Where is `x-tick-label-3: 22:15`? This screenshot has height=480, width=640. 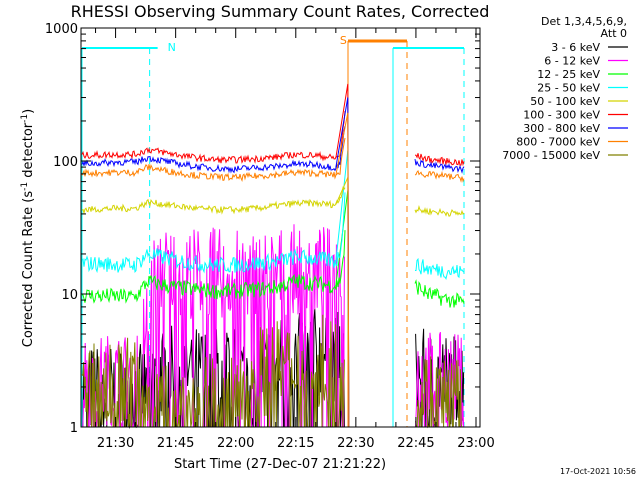 x-tick-label-3: 22:15 is located at coordinates (295, 443).